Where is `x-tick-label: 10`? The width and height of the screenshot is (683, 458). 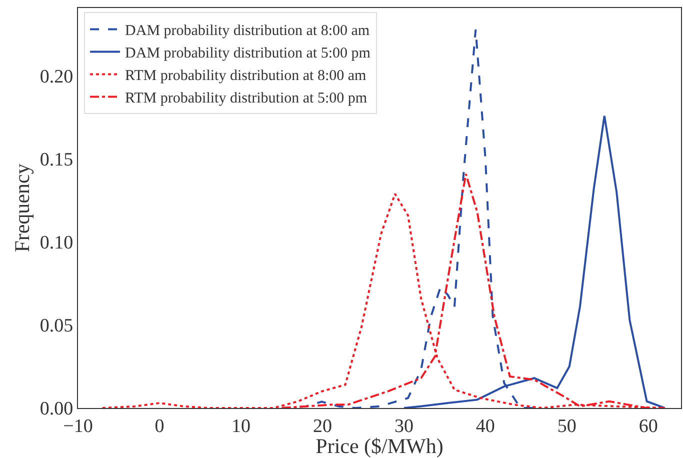
x-tick-label: 10 is located at coordinates (240, 426).